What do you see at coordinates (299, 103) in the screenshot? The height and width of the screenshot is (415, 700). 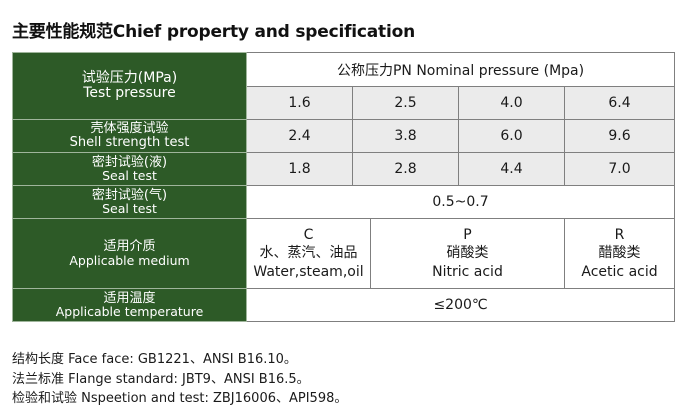 I see `nominal-value: 1.6` at bounding box center [299, 103].